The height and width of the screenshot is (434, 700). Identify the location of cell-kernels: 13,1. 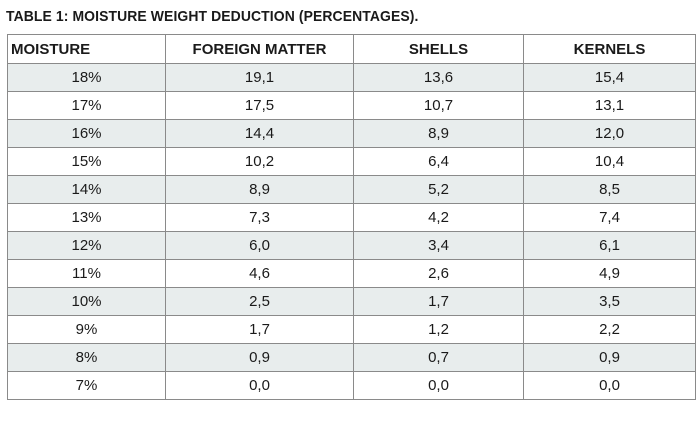
(609, 105).